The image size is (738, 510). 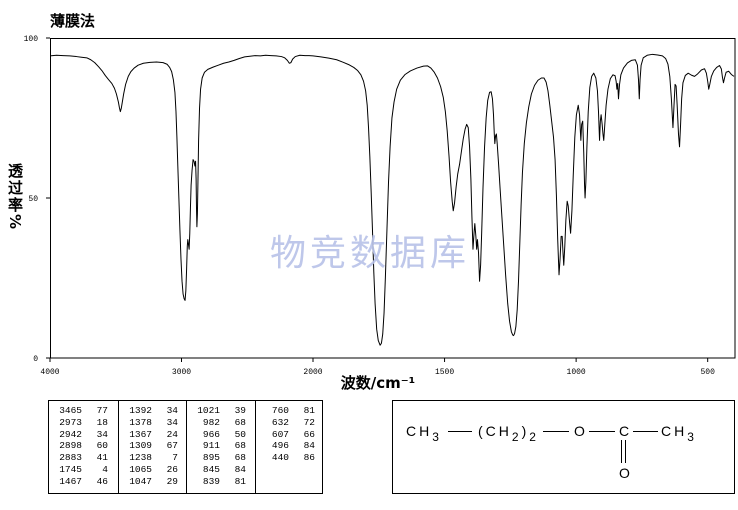 What do you see at coordinates (290, 423) in the screenshot?
I see `peak-row: 632 72` at bounding box center [290, 423].